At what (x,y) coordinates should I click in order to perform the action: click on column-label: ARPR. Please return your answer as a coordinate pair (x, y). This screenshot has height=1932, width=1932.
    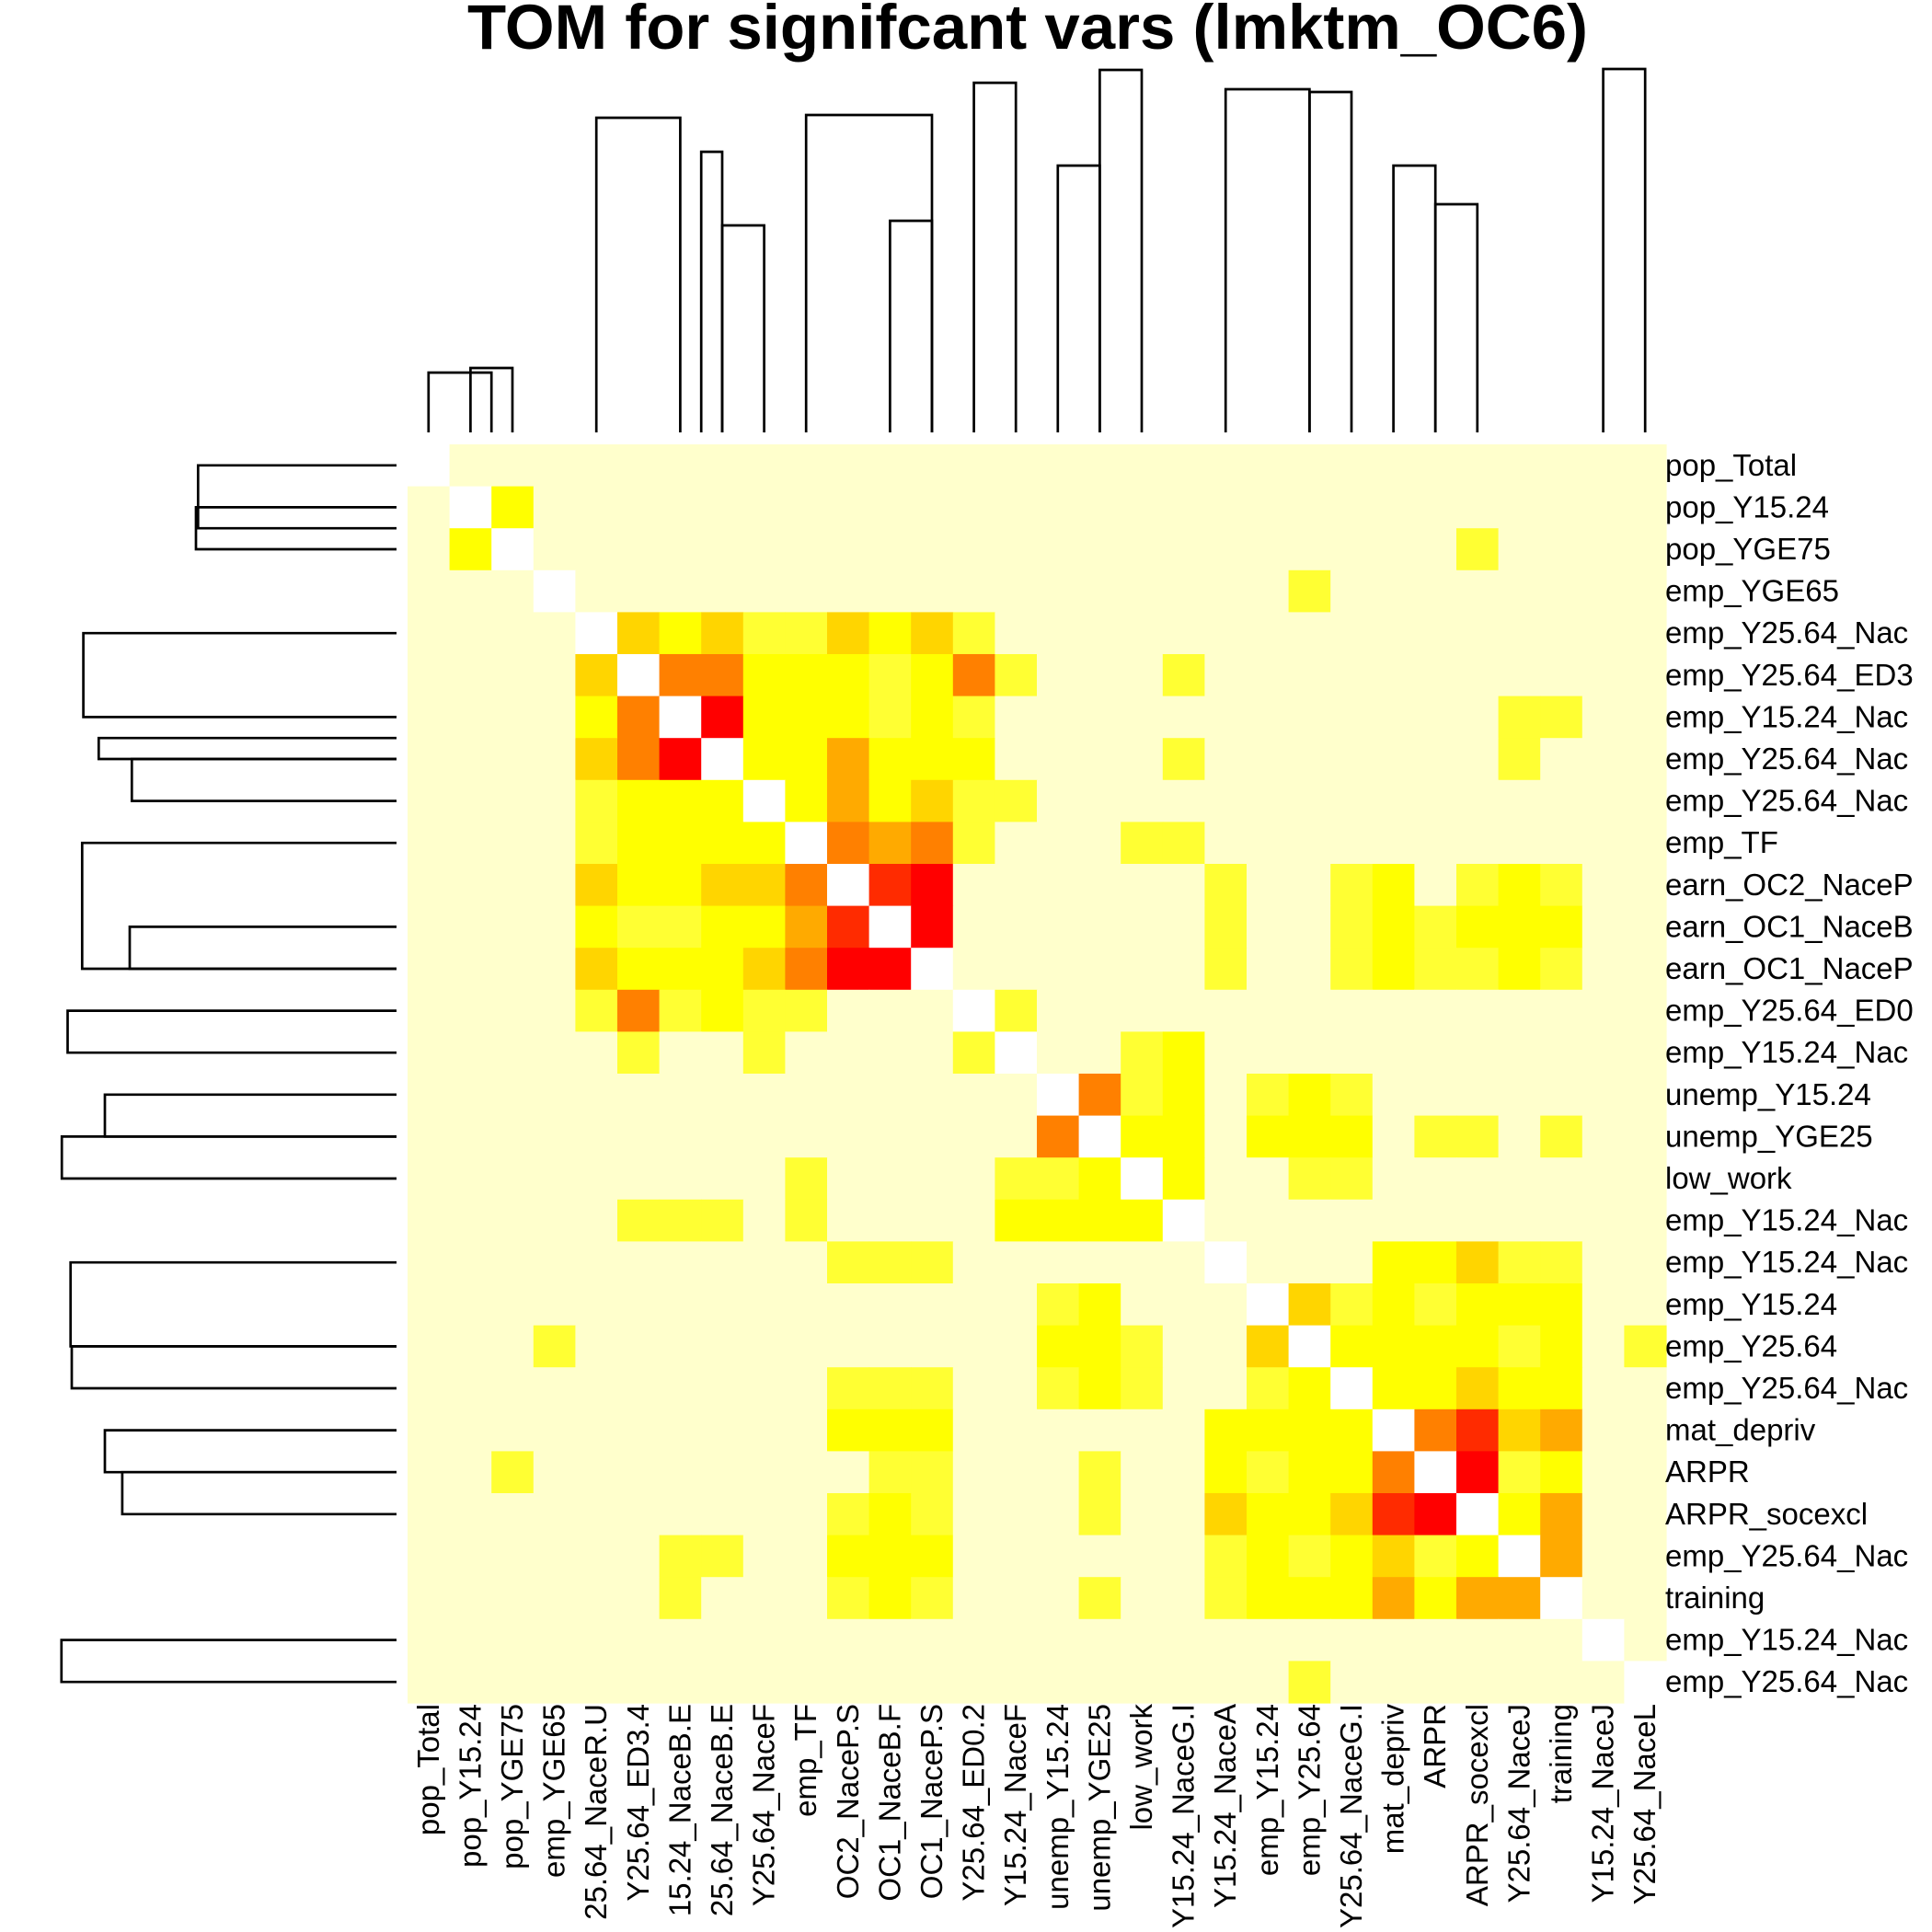
    Looking at the image, I should click on (1435, 1746).